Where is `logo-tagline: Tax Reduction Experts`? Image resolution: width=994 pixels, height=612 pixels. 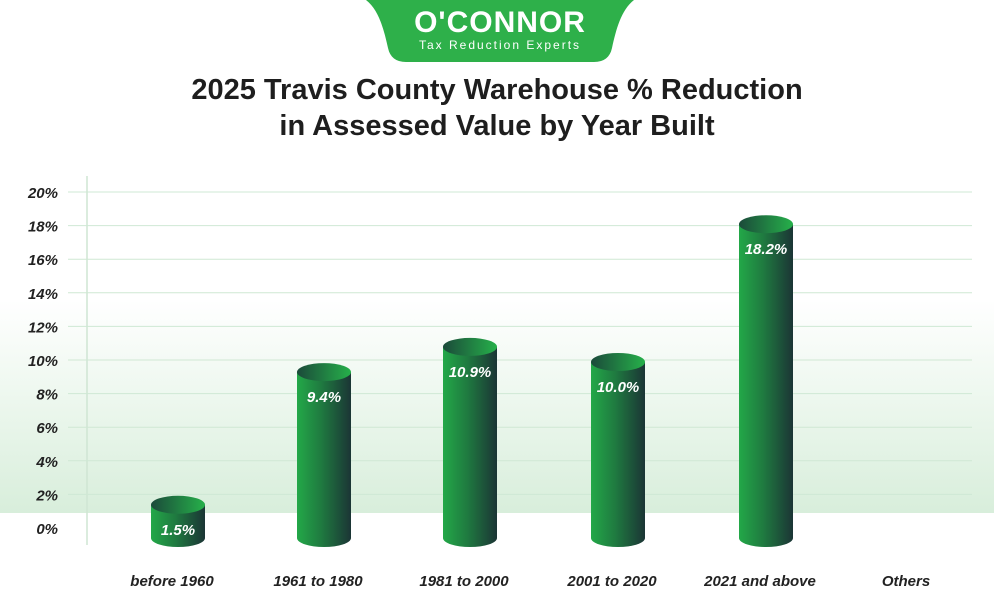
logo-tagline: Tax Reduction Experts is located at coordinates (500, 45).